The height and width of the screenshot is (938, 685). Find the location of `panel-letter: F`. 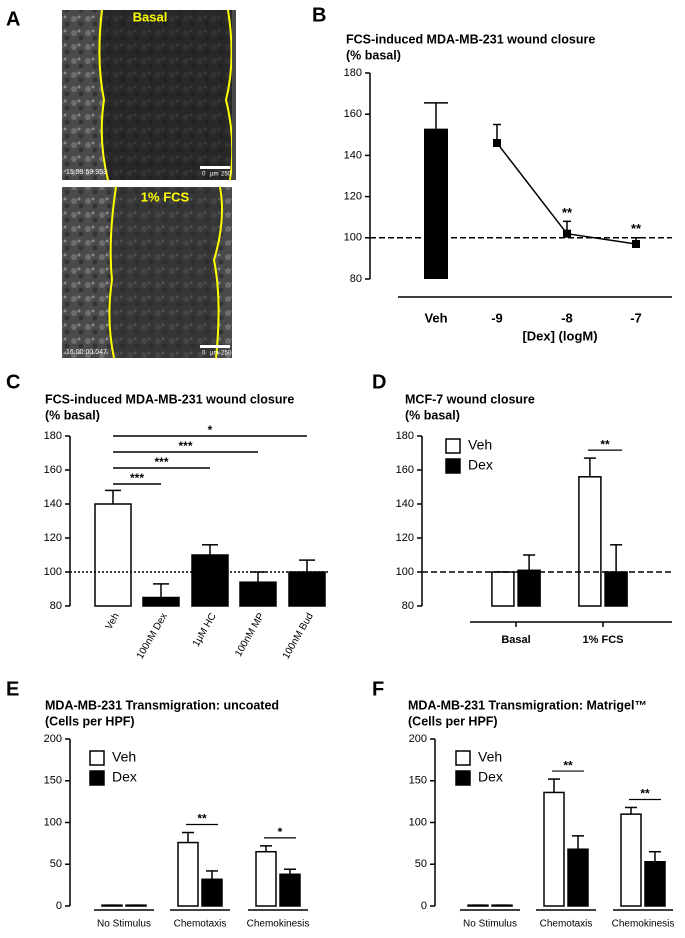

panel-letter: F is located at coordinates (378, 689).